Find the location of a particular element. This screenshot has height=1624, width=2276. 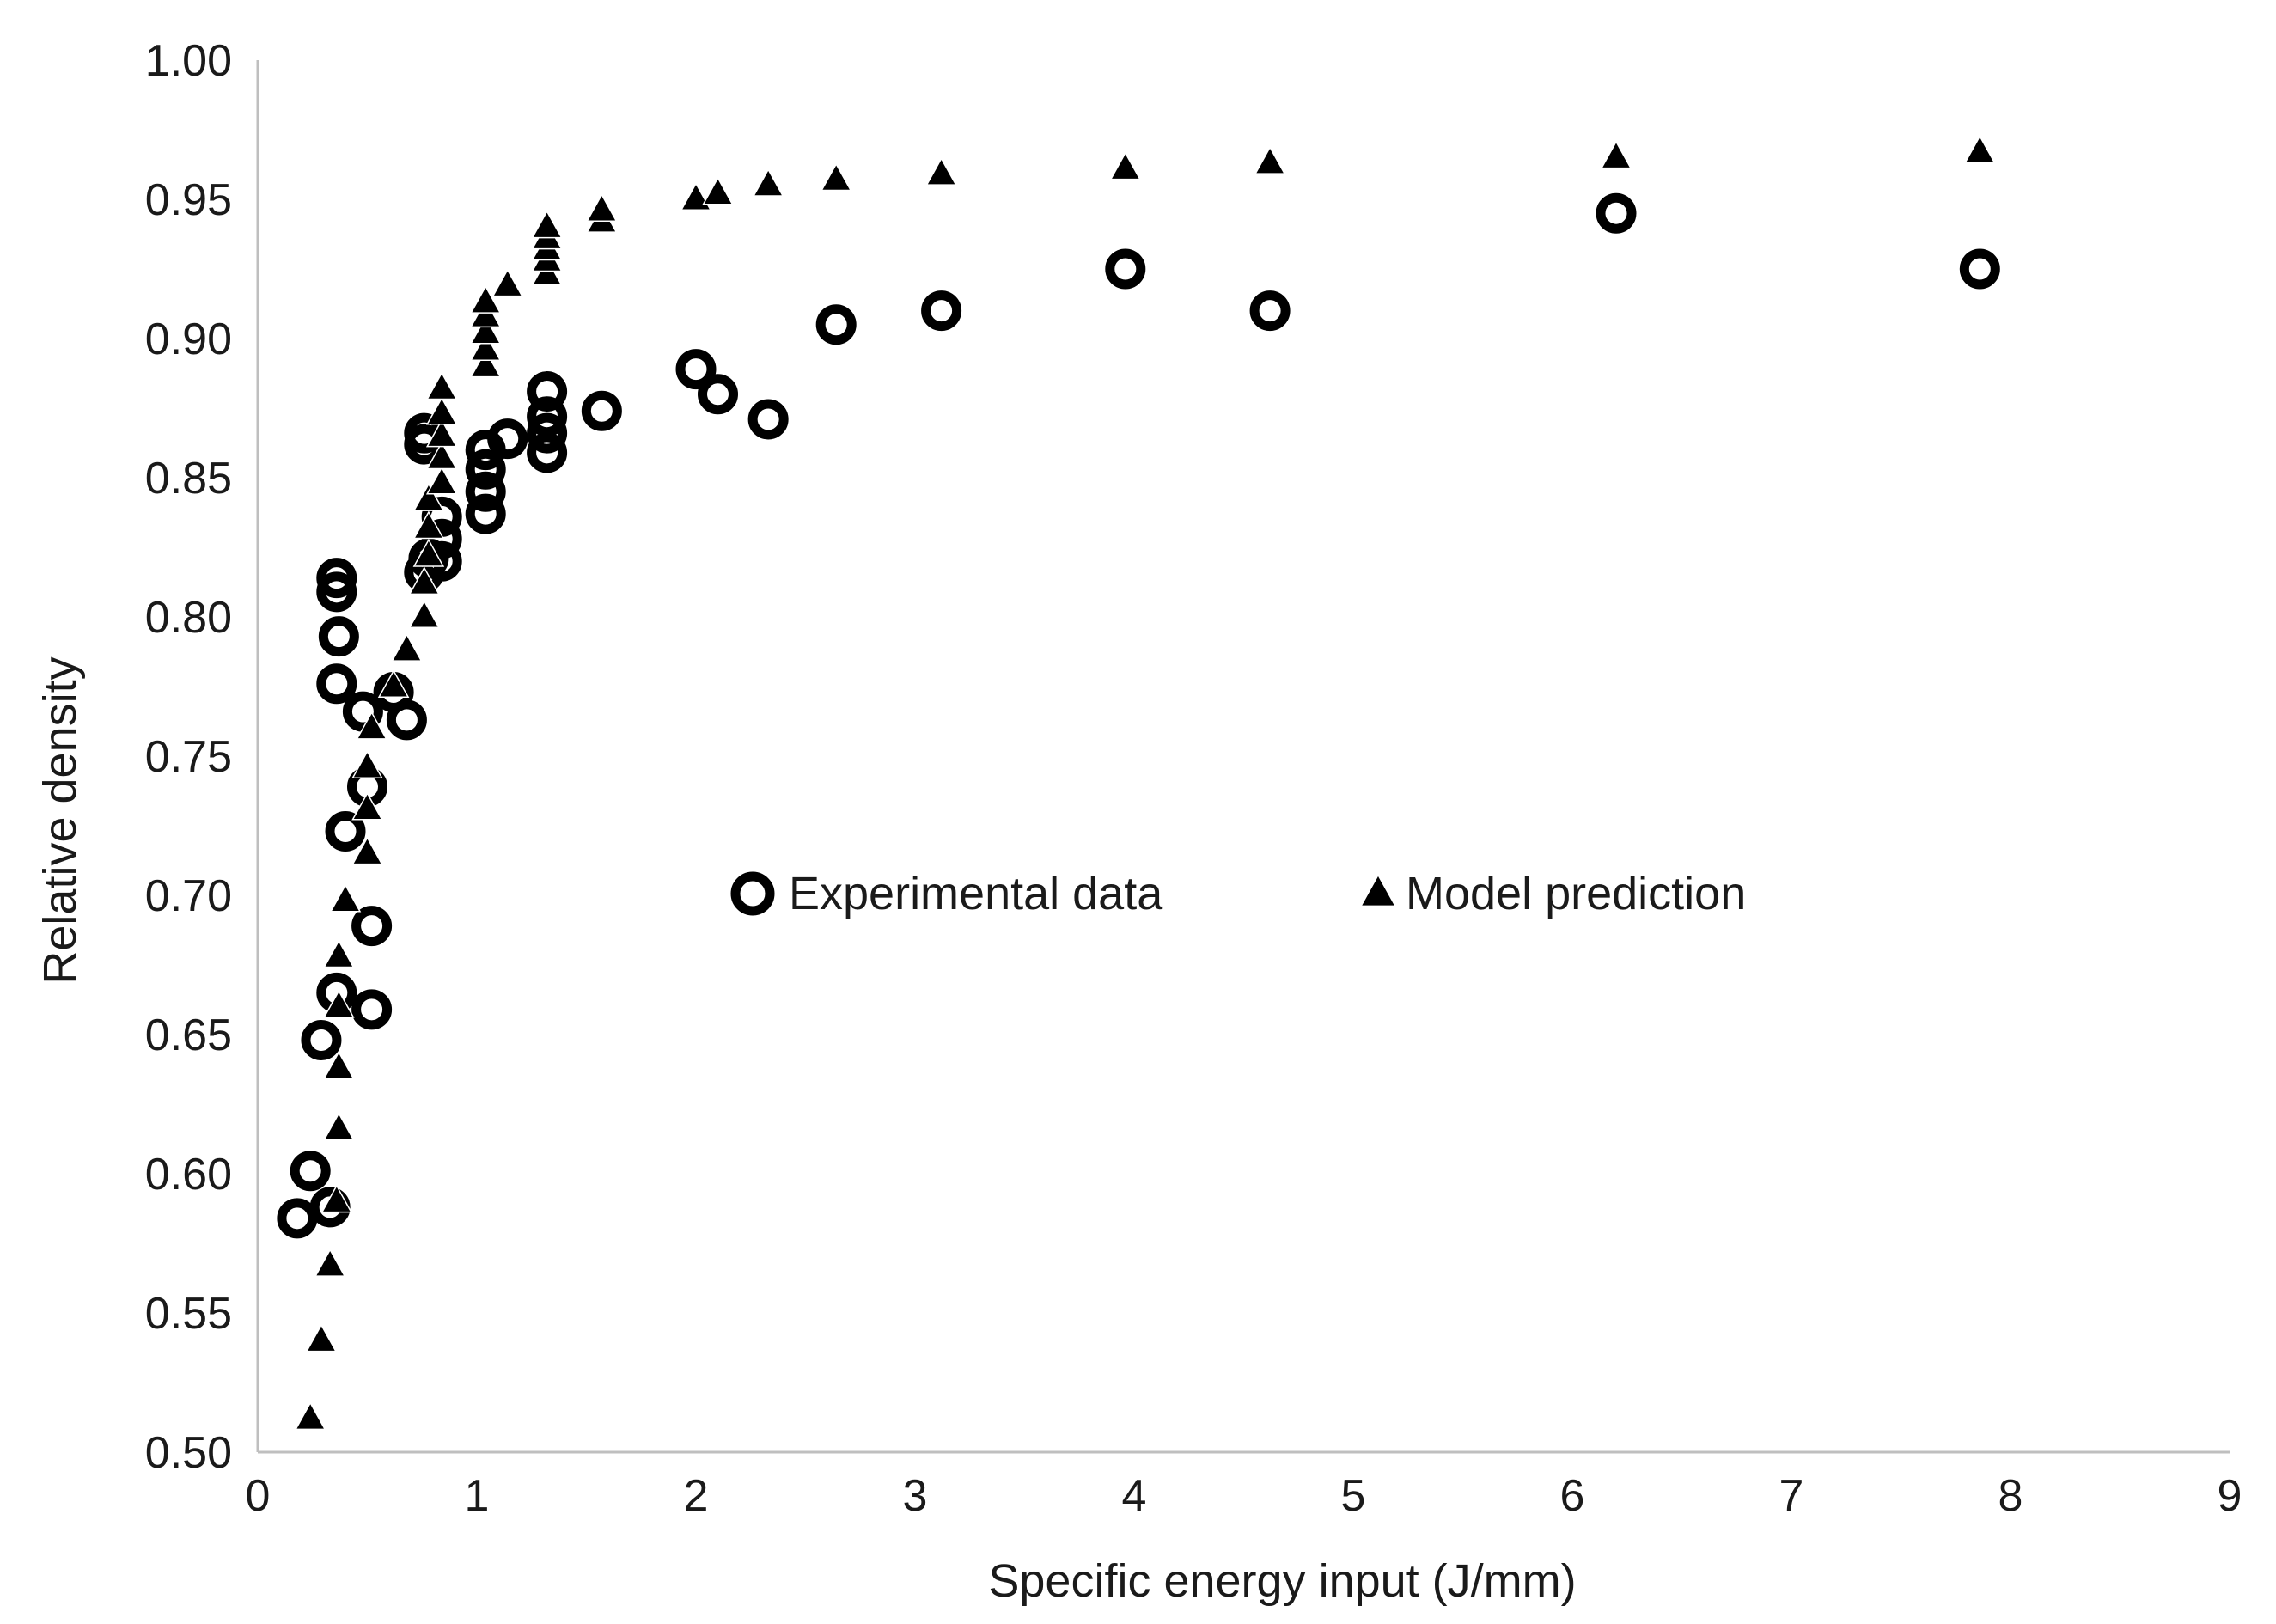

legend-label-experimental: Experimental data is located at coordinates (976, 893).